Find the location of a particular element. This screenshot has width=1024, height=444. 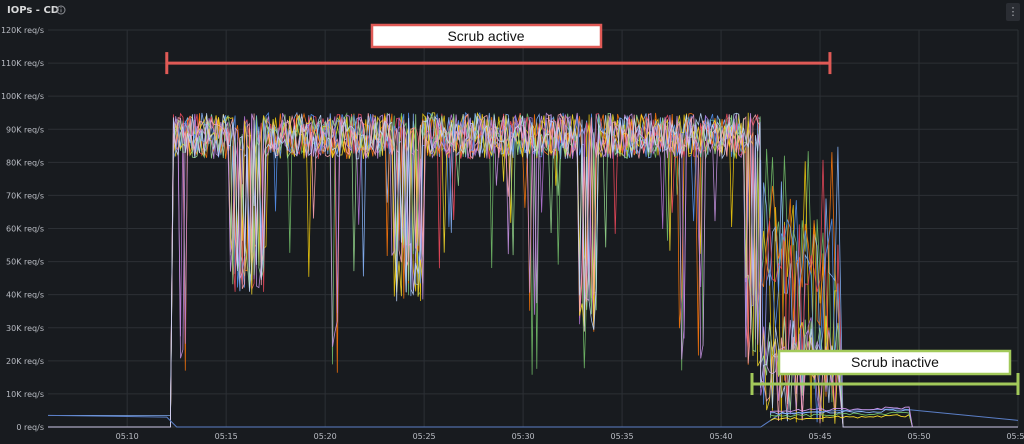

info-circle-icon is located at coordinates (61, 10).